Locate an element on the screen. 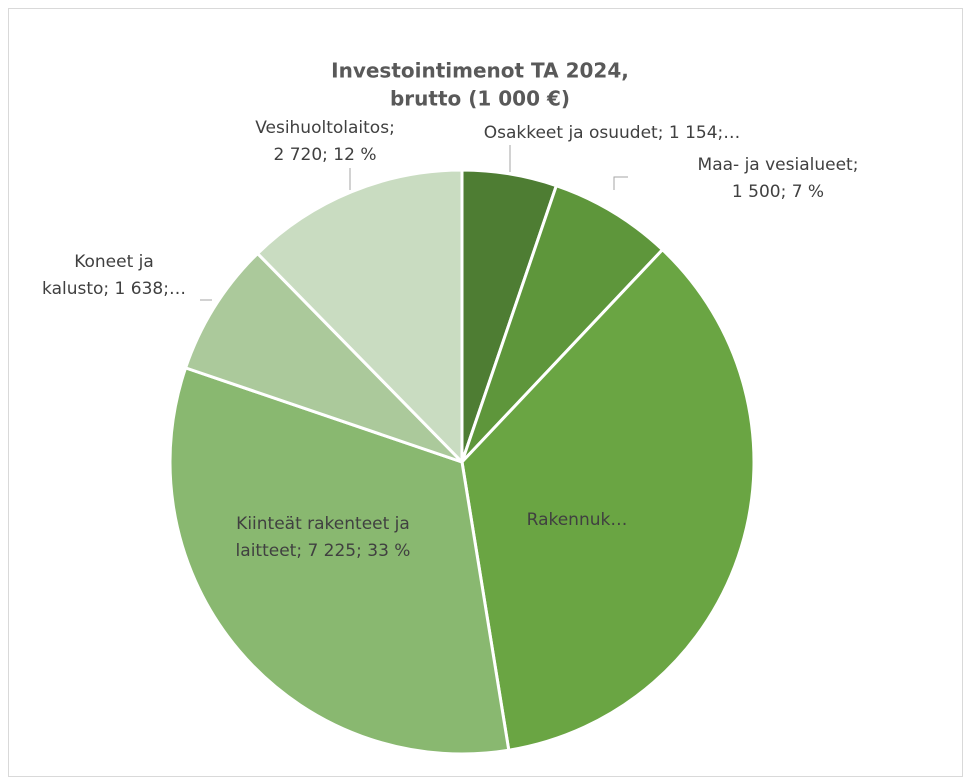 The height and width of the screenshot is (780, 967). data-label: laitteet; 7 225; 33 % is located at coordinates (323, 551).